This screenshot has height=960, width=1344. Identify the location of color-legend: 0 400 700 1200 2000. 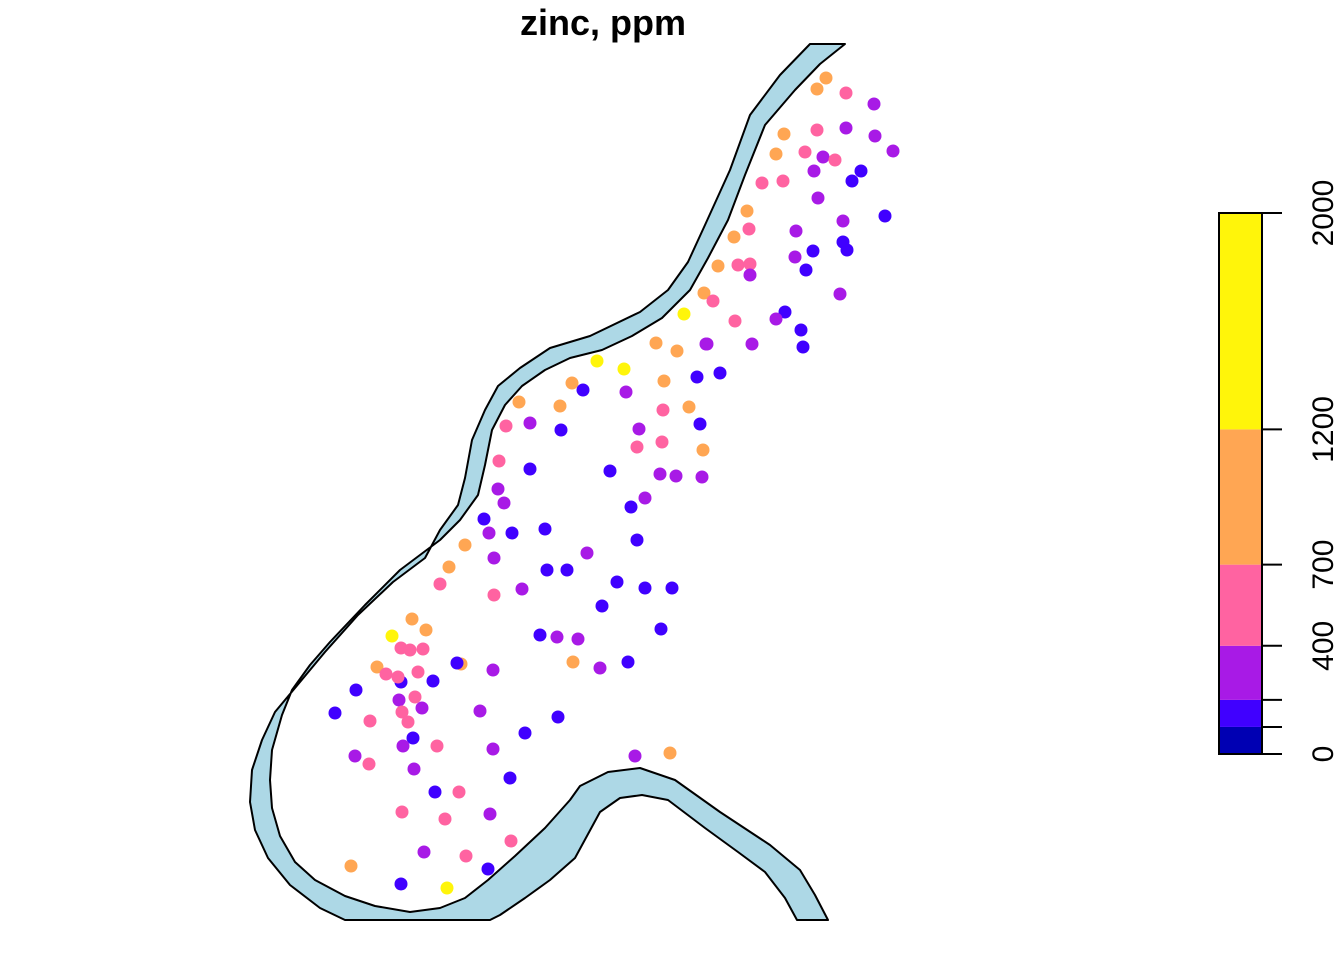
(1279, 471).